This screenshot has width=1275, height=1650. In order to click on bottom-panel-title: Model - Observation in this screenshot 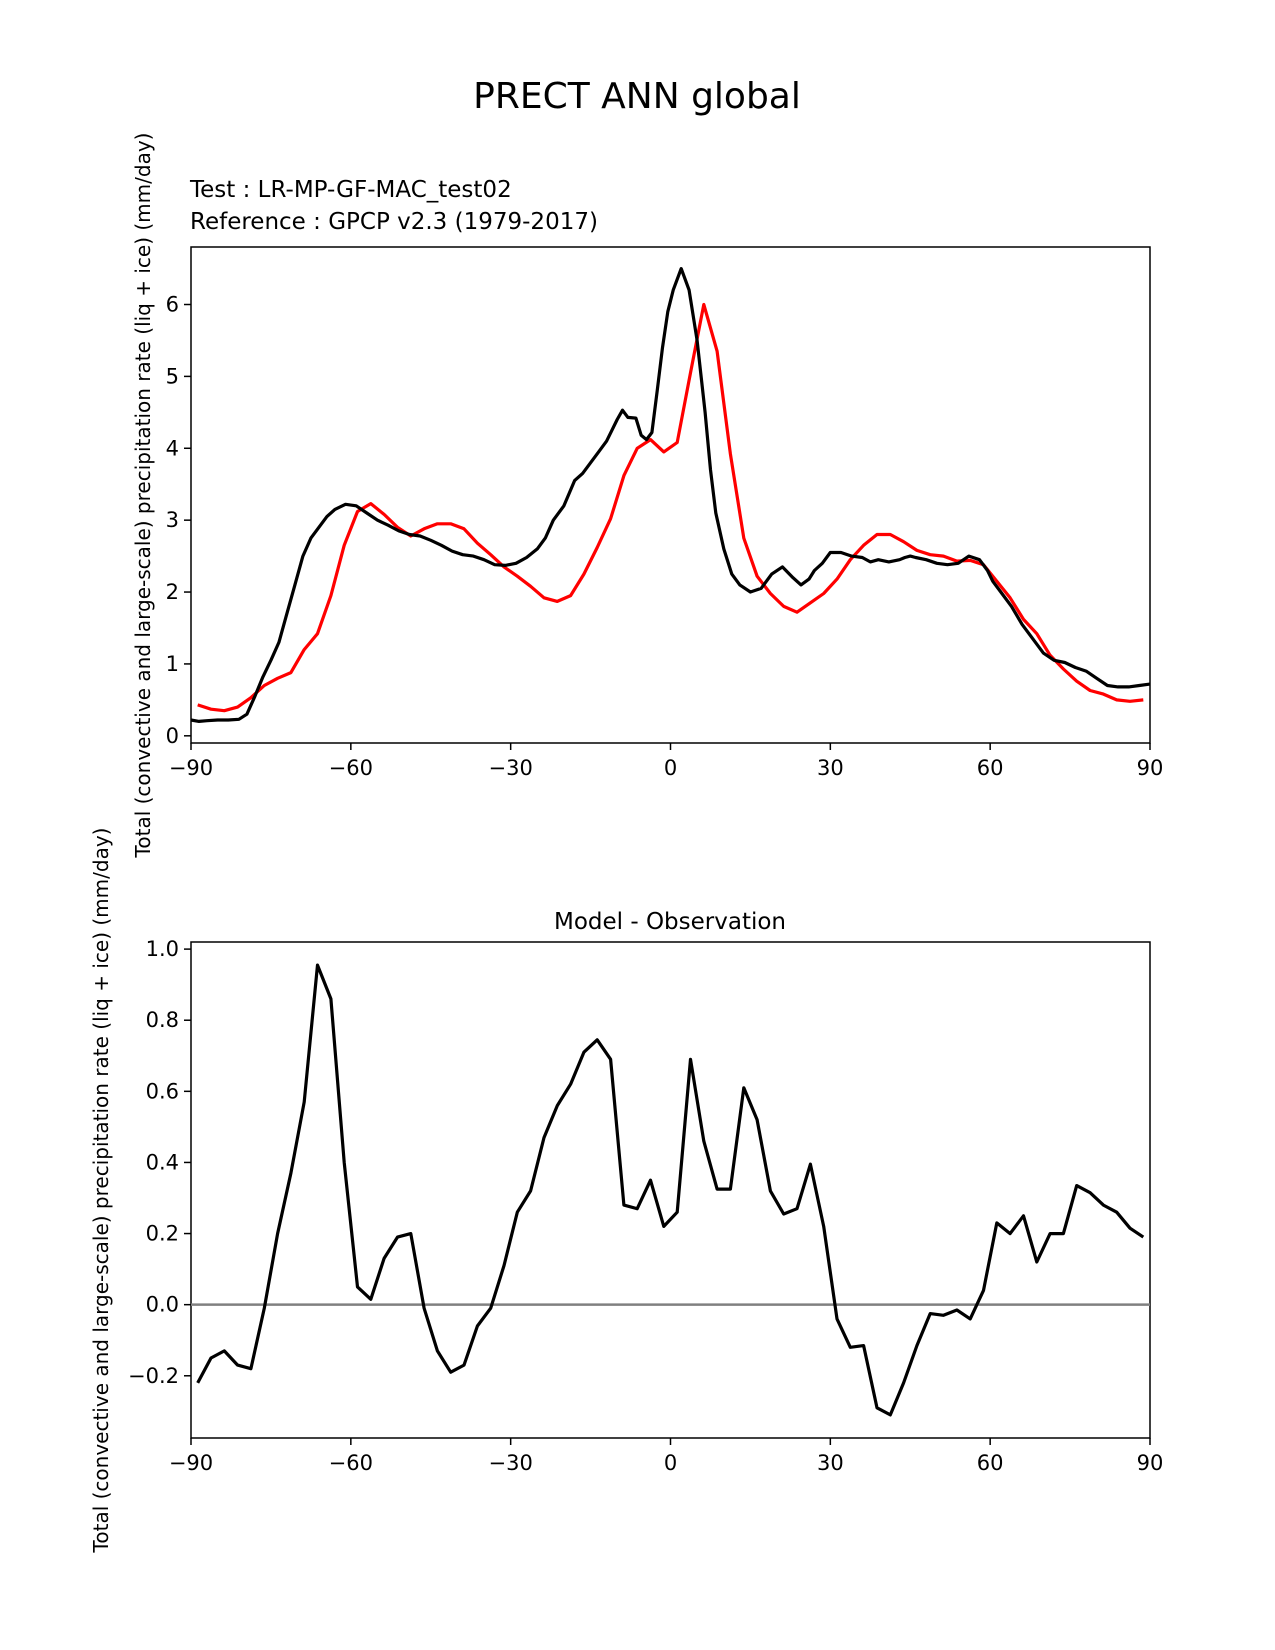, I will do `click(670, 922)`.